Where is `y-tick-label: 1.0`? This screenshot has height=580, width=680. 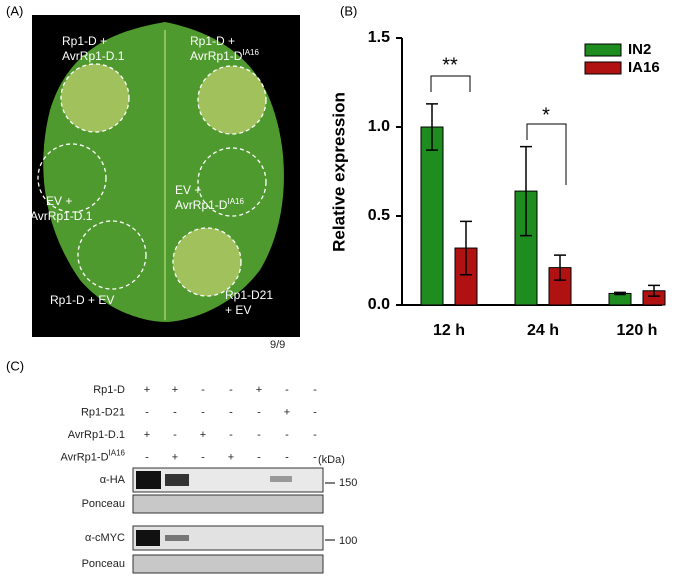
y-tick-label: 1.0 is located at coordinates (379, 126).